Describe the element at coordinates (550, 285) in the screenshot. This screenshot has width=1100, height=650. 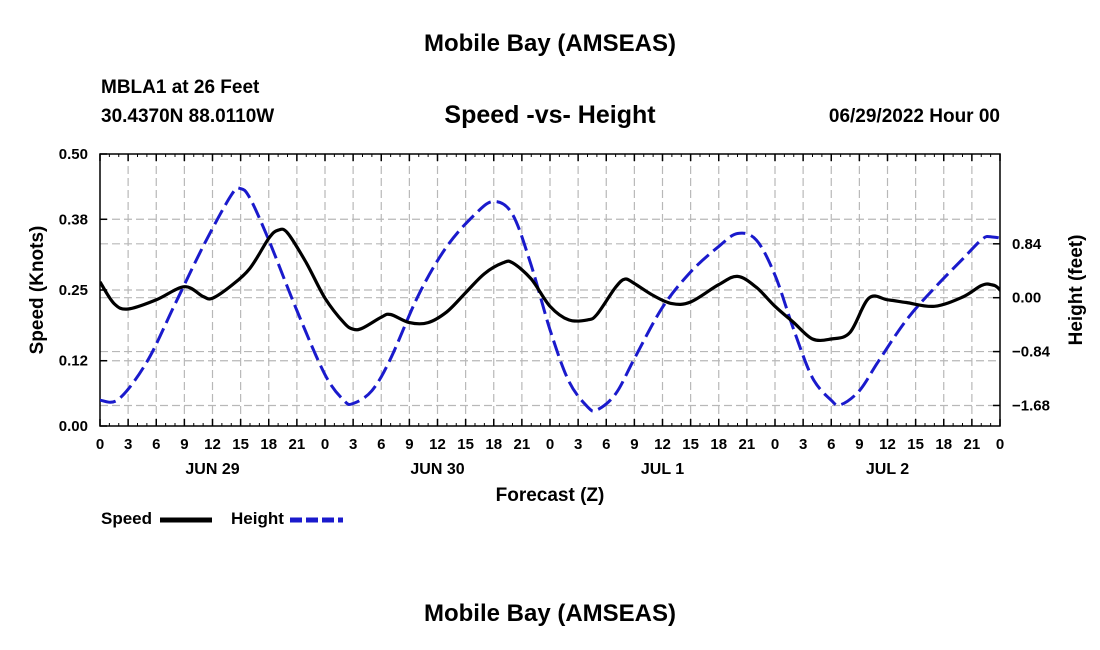
I see `speed-series-line` at that location.